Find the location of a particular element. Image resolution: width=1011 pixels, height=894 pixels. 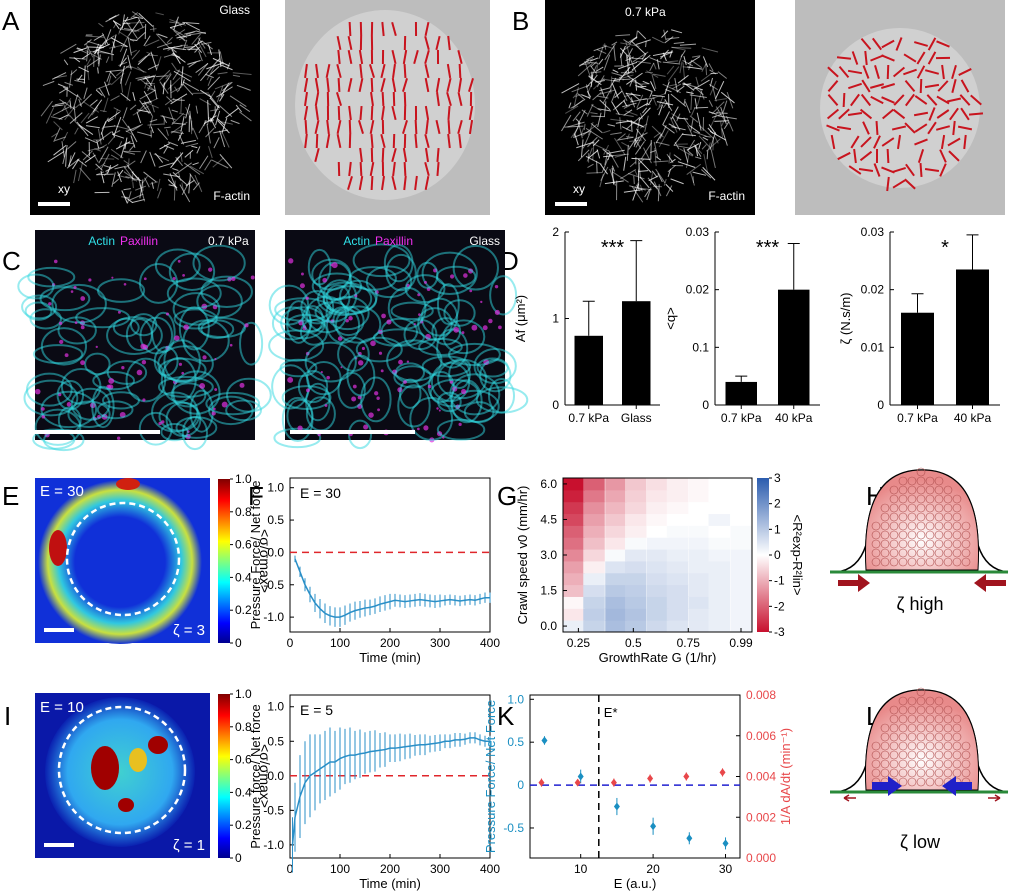

y-tick-label: 0.5 is located at coordinates (275, 741).